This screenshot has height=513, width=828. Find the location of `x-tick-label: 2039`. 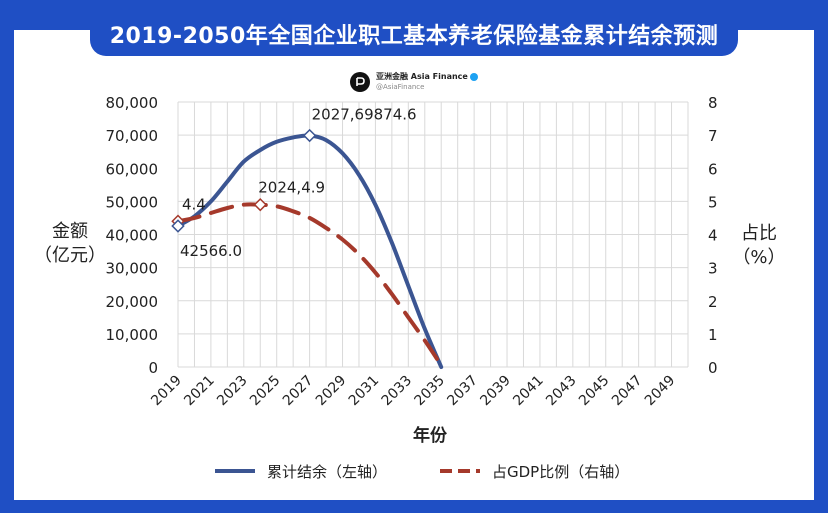

x-tick-label: 2039 is located at coordinates (495, 391).